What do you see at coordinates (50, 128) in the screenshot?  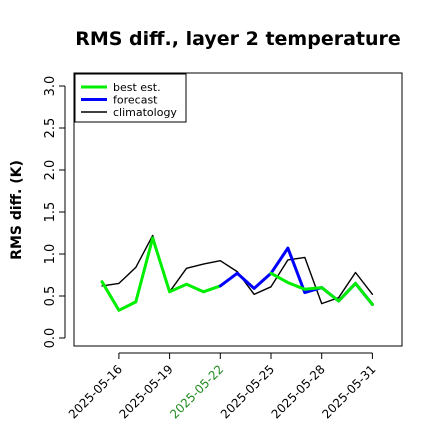 I see `y-tick-label: 2.5` at bounding box center [50, 128].